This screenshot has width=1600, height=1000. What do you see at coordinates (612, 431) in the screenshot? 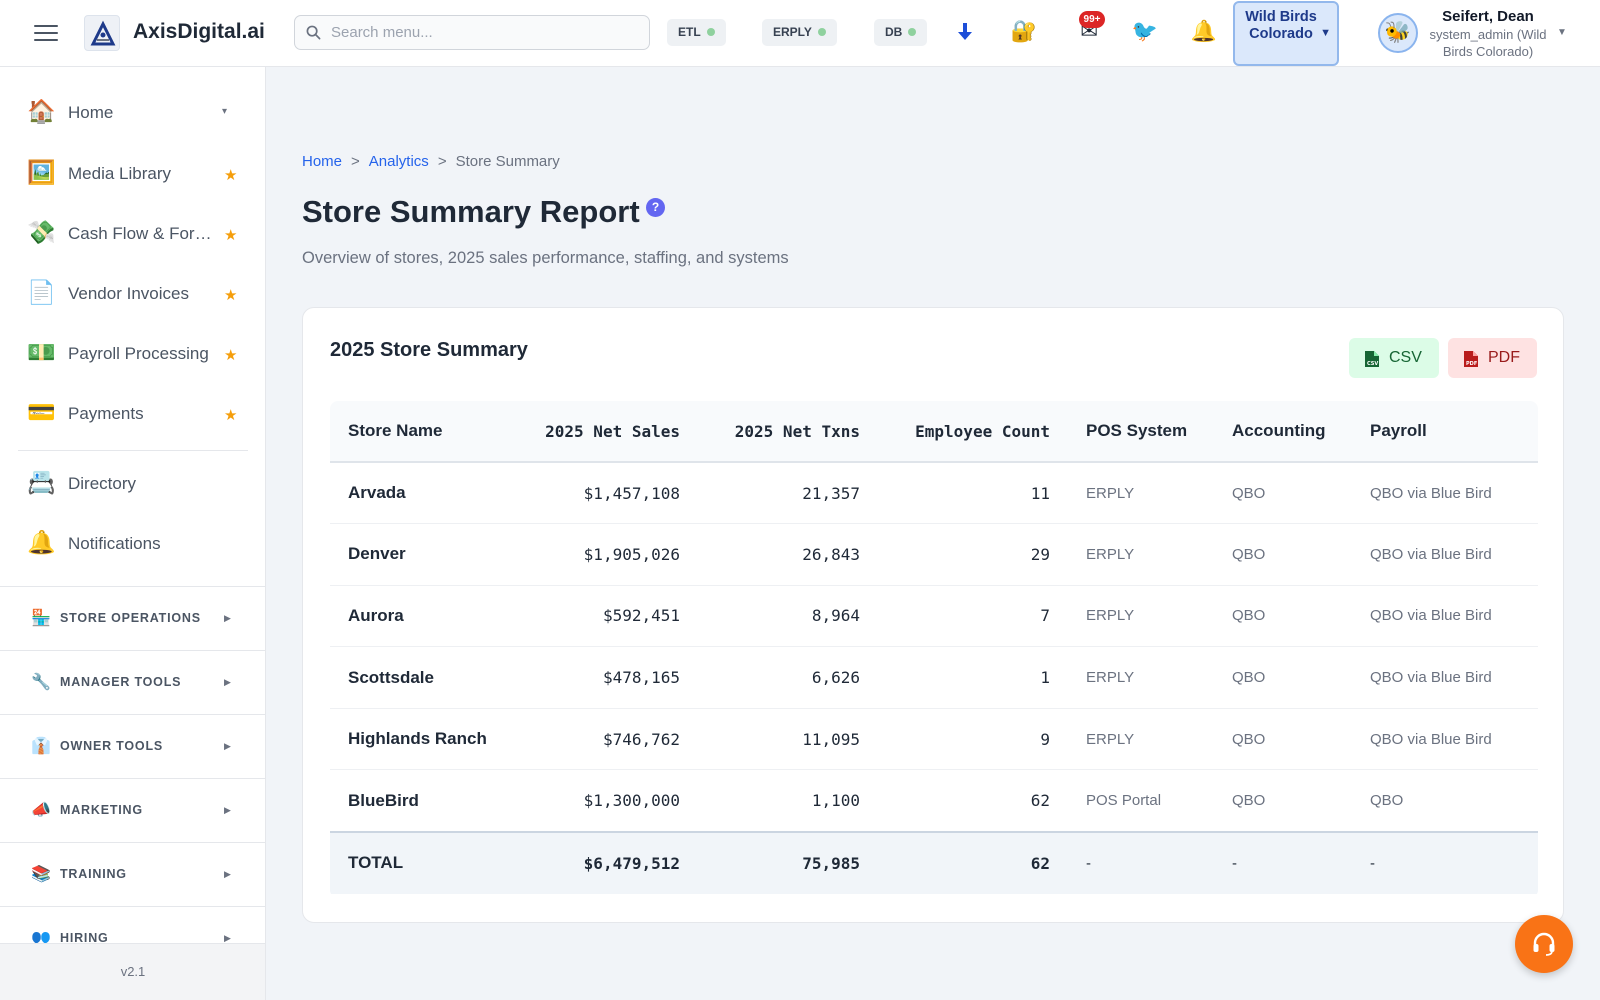
I see `column-header: 2025 Net Sales` at bounding box center [612, 431].